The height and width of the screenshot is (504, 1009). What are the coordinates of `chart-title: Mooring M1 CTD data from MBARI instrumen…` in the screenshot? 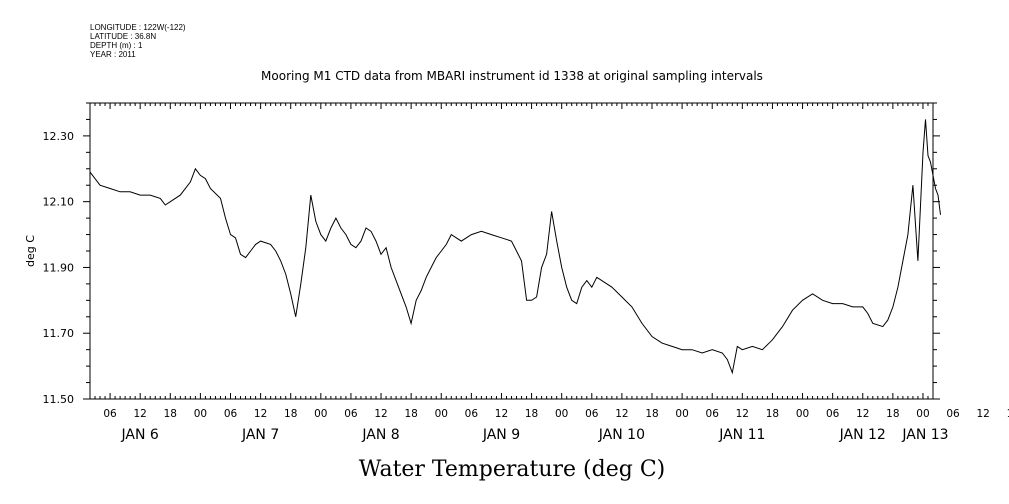 It's located at (512, 76).